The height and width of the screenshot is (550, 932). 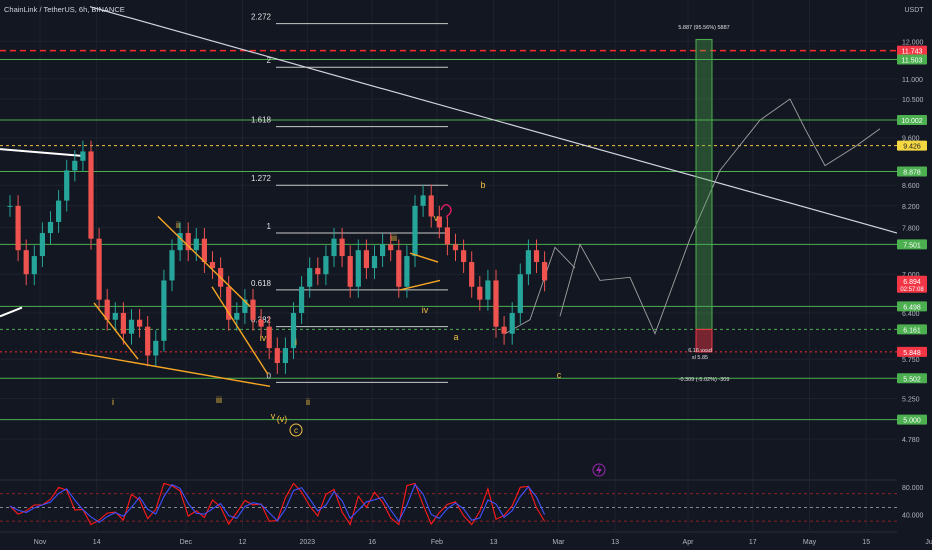 I want to click on price-tag-value: 11.743, so click(x=912, y=52).